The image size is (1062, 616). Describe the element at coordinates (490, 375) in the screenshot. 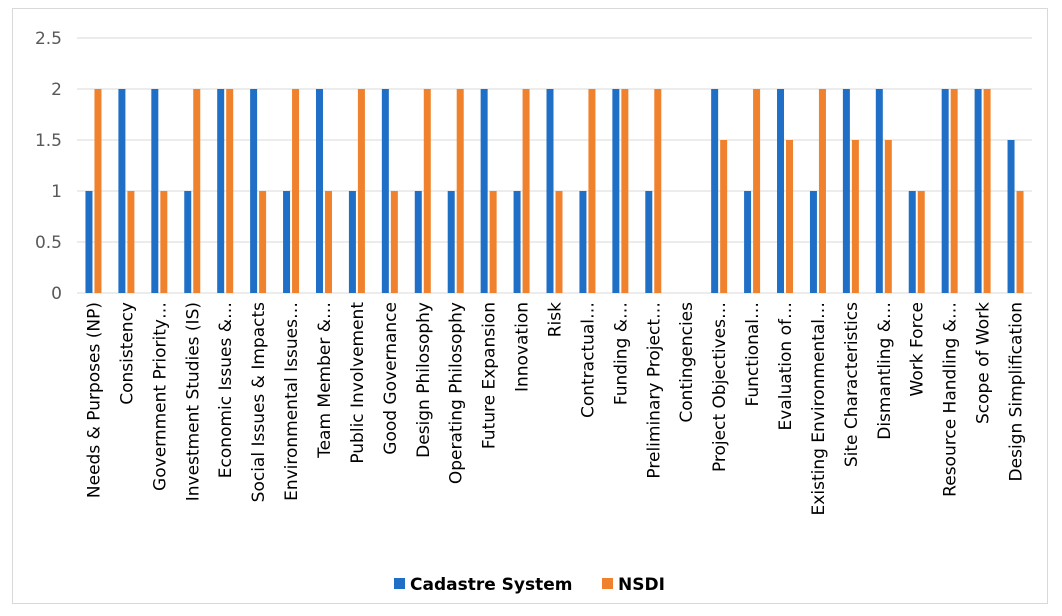

I see `x-category-label: Future Expansion` at that location.